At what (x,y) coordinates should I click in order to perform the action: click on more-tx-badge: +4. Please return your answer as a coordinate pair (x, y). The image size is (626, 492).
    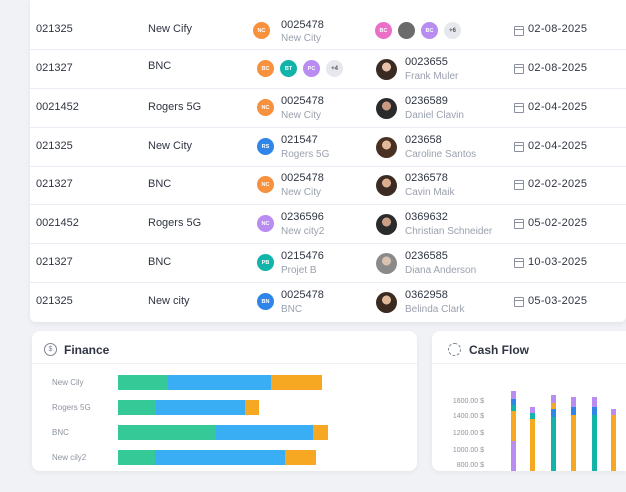
    Looking at the image, I should click on (334, 68).